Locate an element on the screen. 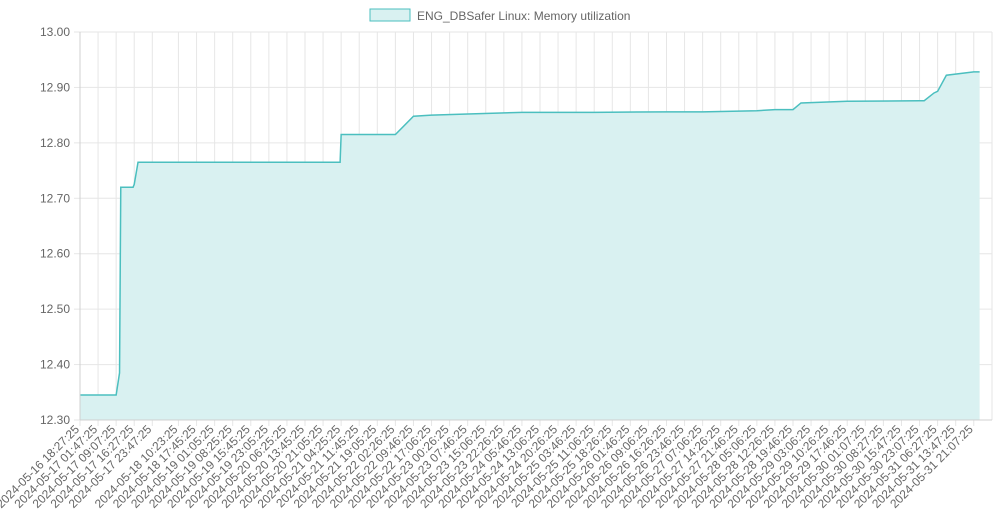  y-tick-label: 12.30 is located at coordinates (55, 420).